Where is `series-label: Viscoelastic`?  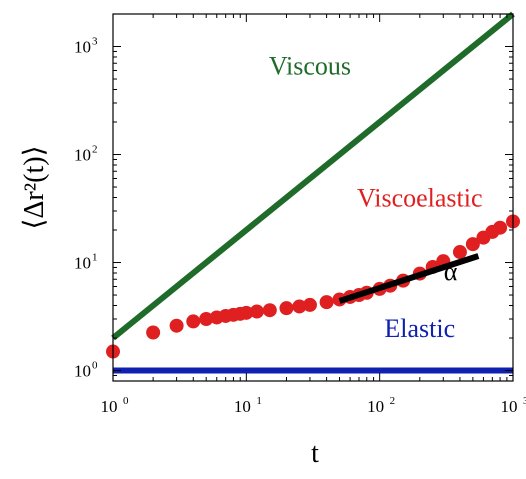
series-label: Viscoelastic is located at coordinates (420, 198).